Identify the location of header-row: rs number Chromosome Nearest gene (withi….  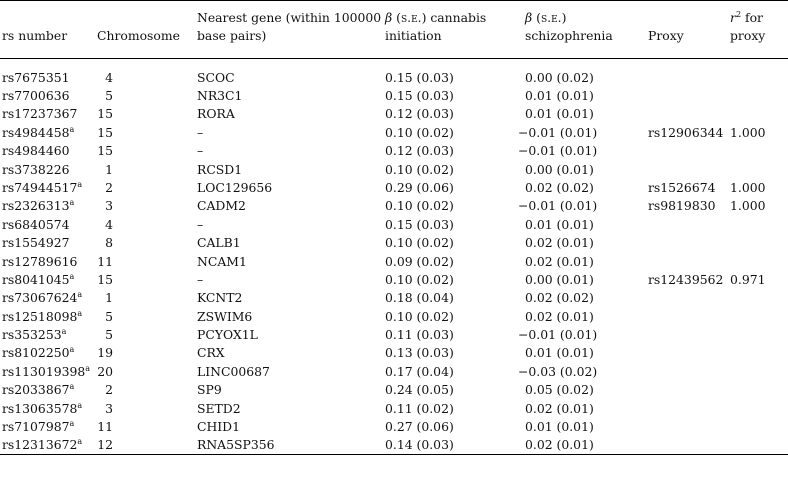
(394, 30).